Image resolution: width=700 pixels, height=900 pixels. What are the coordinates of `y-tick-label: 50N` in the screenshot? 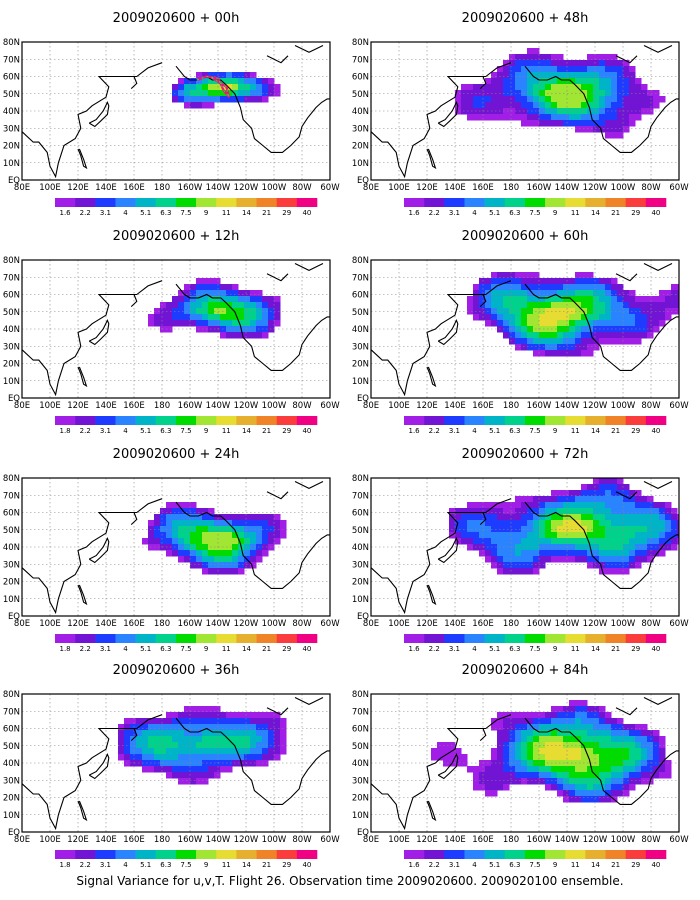 It's located at (11, 313).